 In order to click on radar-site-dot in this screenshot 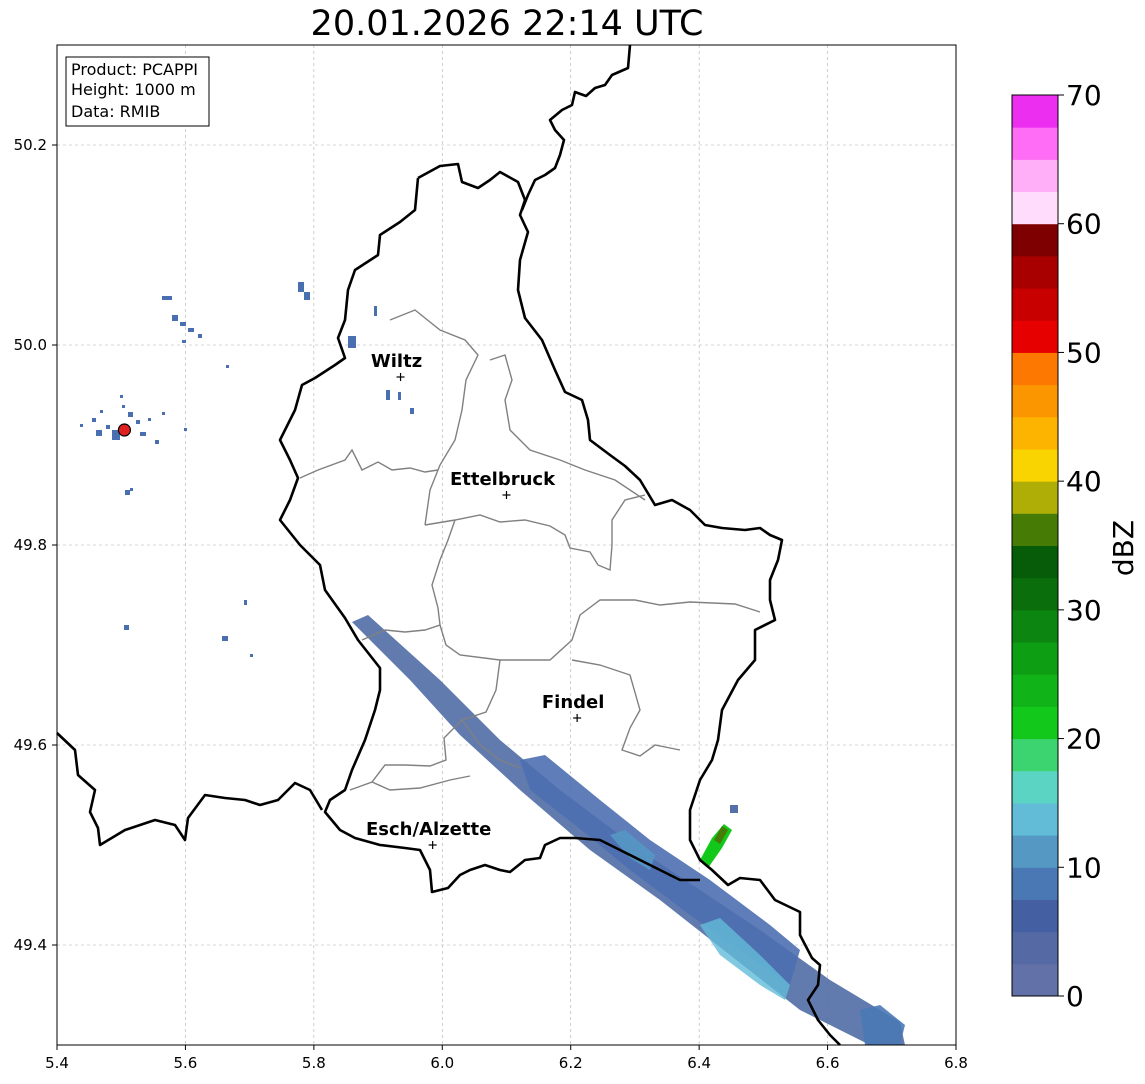, I will do `click(124, 430)`.